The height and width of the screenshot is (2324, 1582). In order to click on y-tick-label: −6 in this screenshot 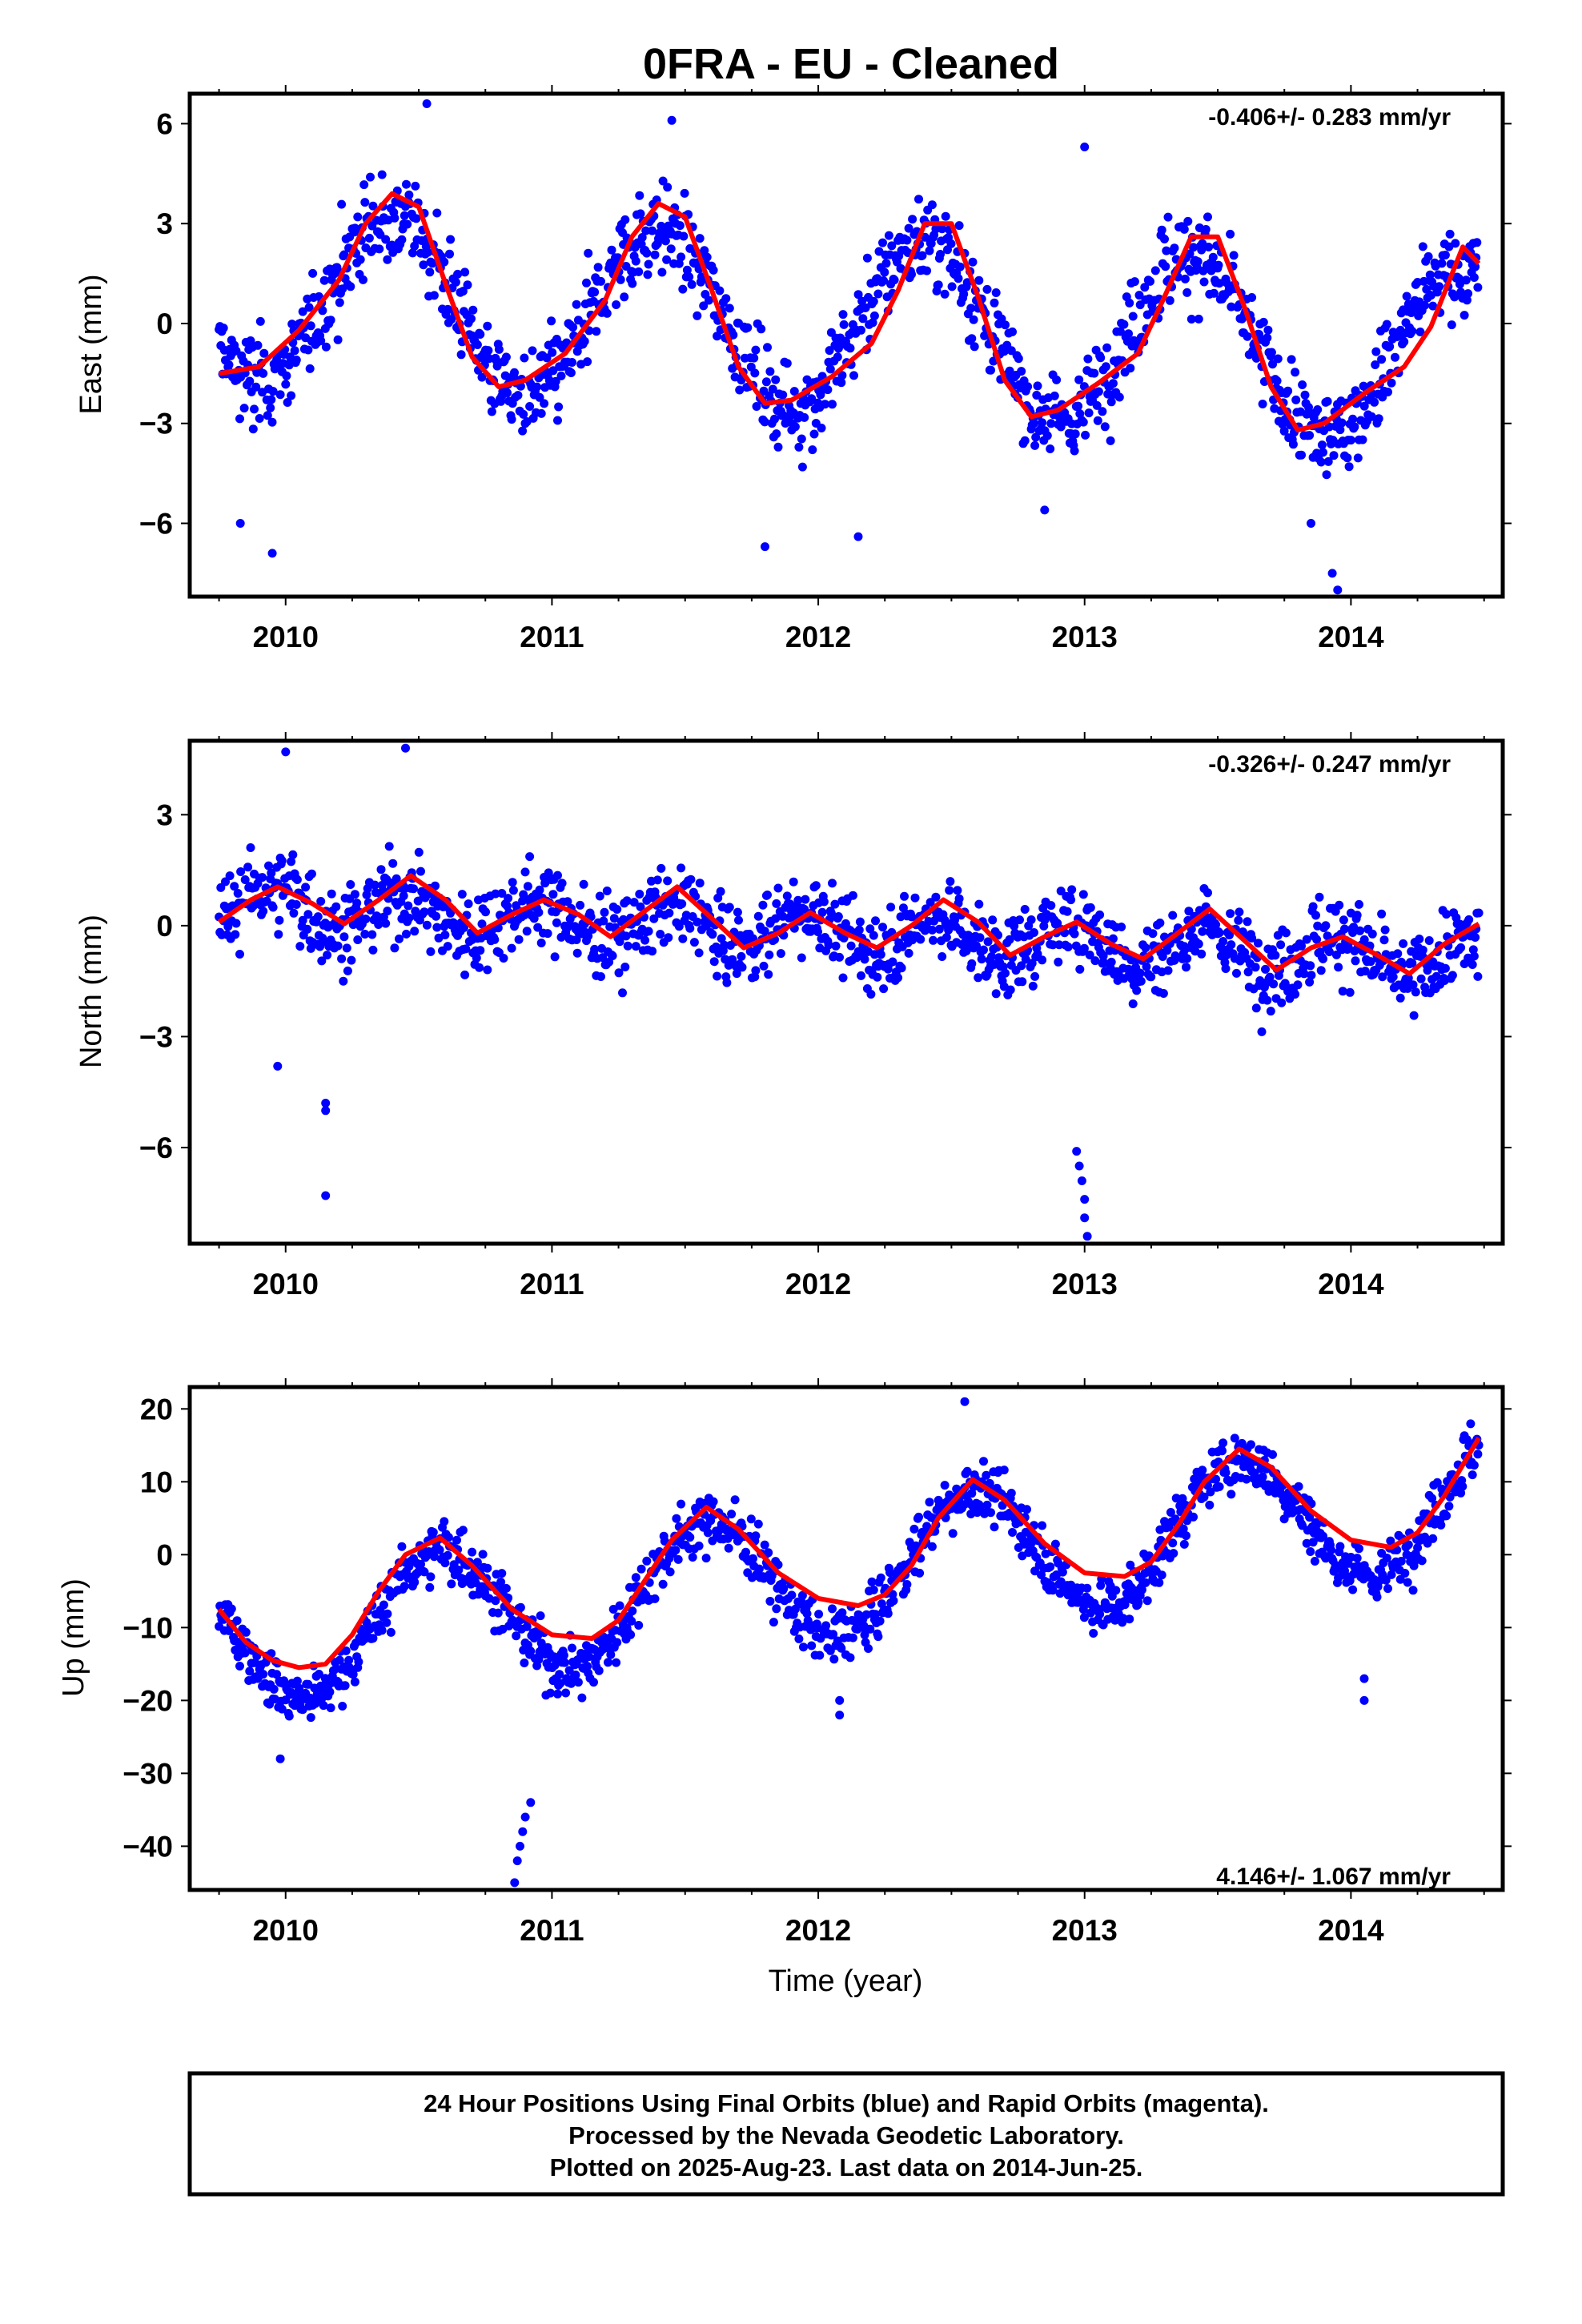, I will do `click(156, 1148)`.